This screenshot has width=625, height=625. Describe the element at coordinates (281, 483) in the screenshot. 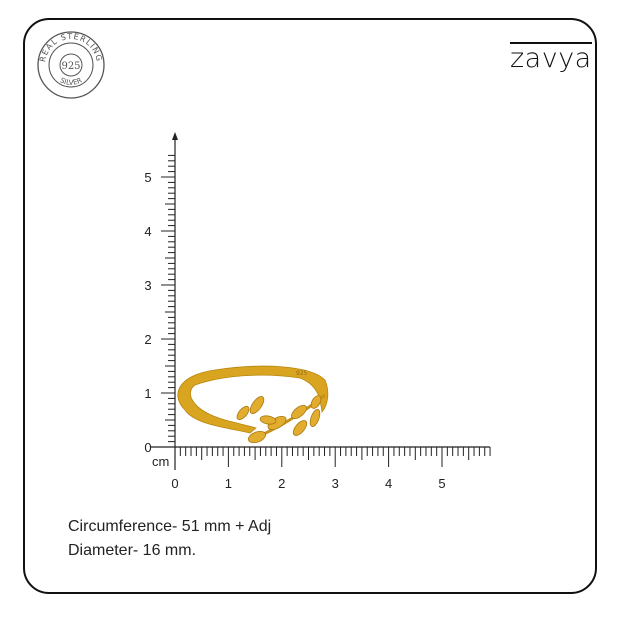

I see `x-tick-label: 2` at that location.